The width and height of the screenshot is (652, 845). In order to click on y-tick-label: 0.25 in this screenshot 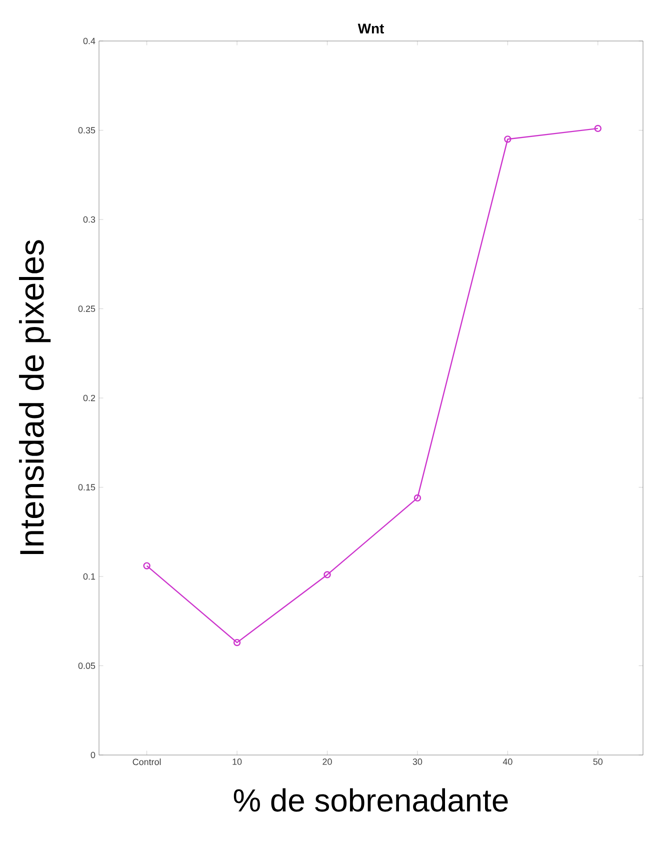, I will do `click(87, 309)`.